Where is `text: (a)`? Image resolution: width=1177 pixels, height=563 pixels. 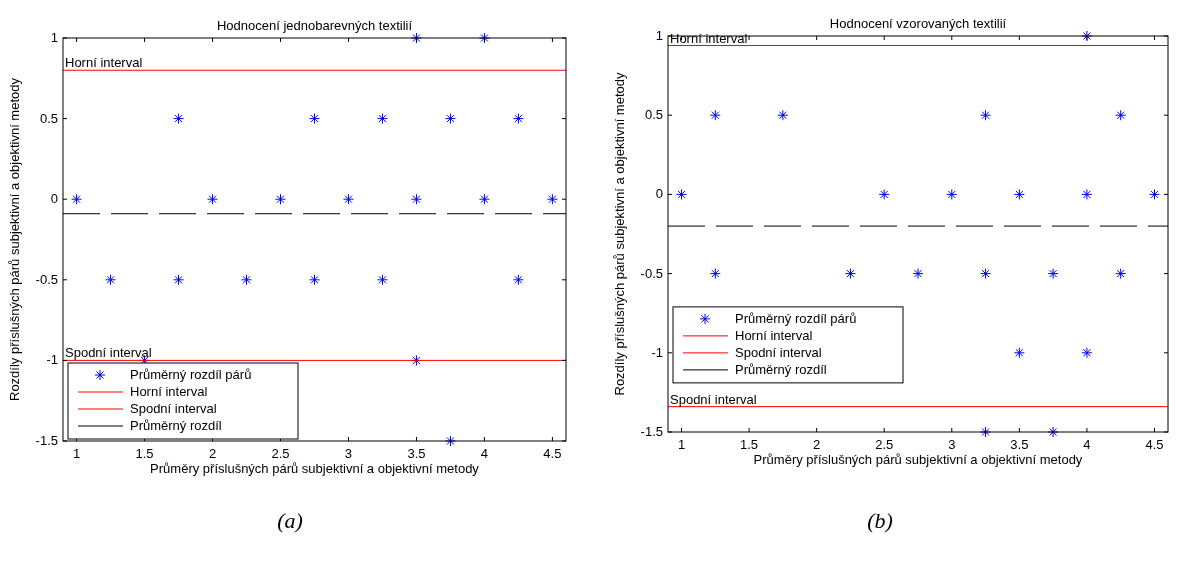
text: (a) is located at coordinates (290, 520).